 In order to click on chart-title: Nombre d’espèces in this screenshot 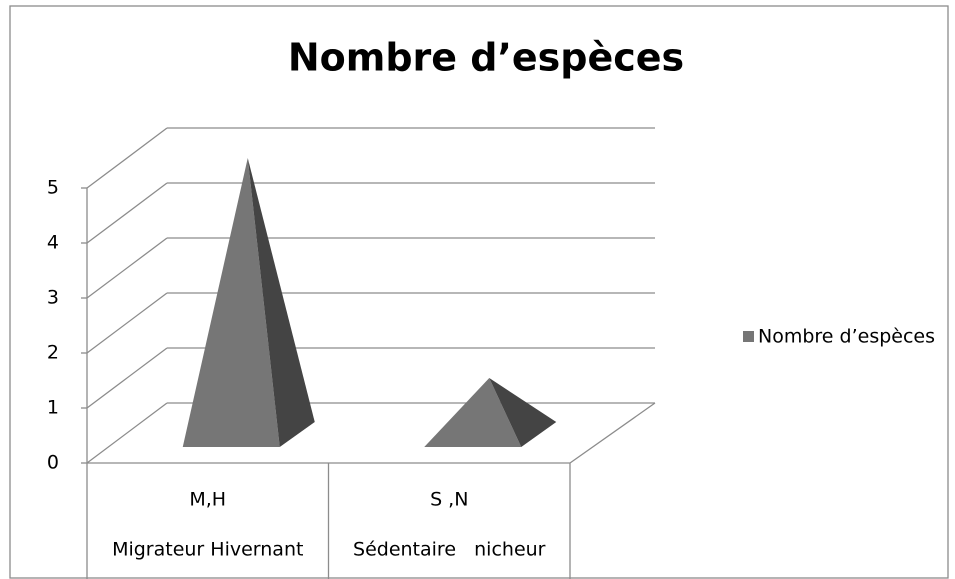, I will do `click(486, 58)`.